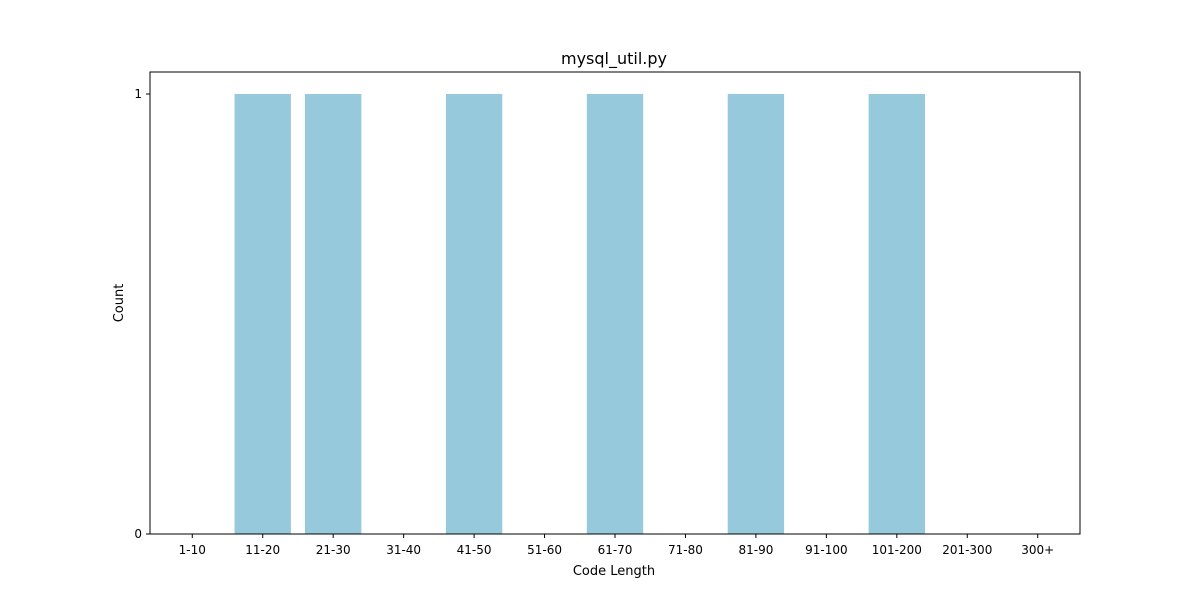  What do you see at coordinates (262, 550) in the screenshot?
I see `x-tick-label: 11-20` at bounding box center [262, 550].